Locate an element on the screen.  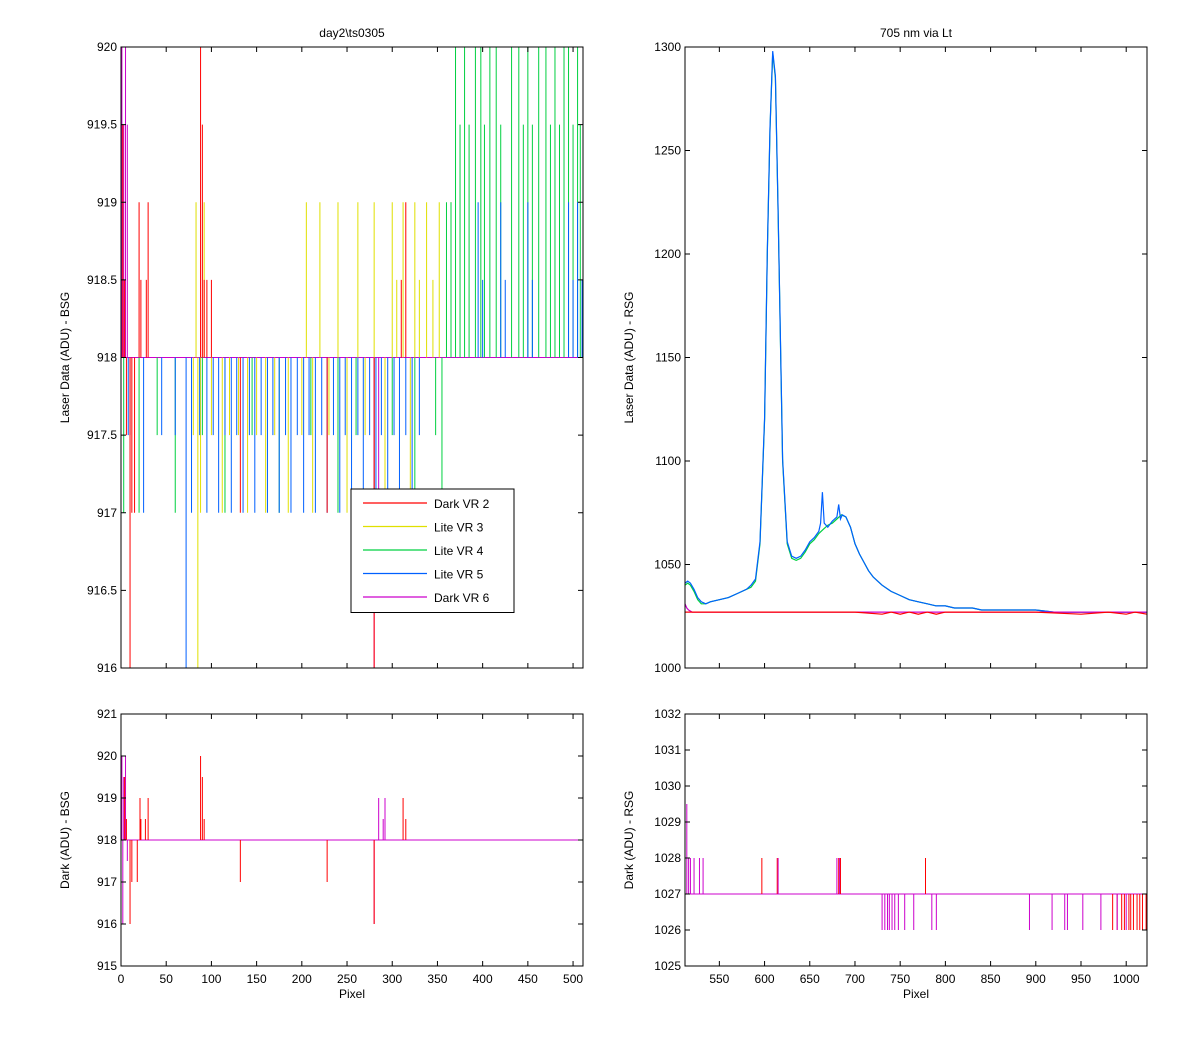
legend-label: Lite VR 3 is located at coordinates (459, 528).